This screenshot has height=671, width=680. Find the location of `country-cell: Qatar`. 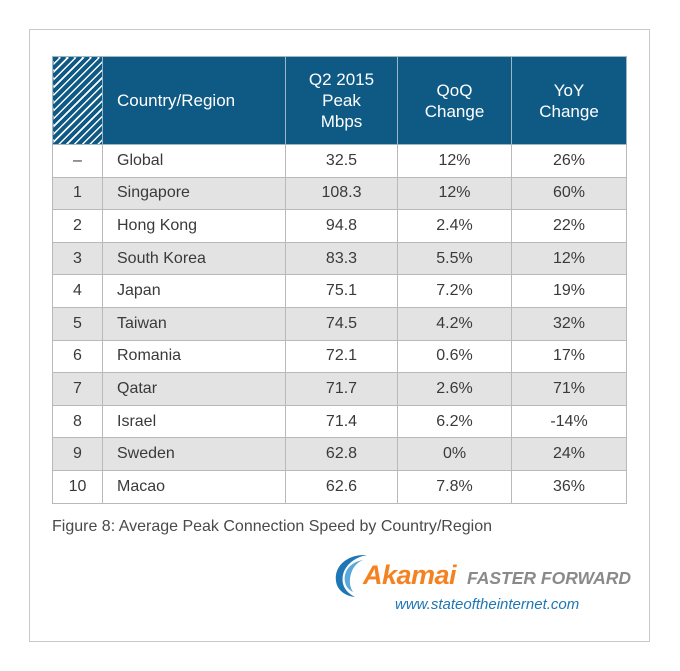

country-cell: Qatar is located at coordinates (194, 389).